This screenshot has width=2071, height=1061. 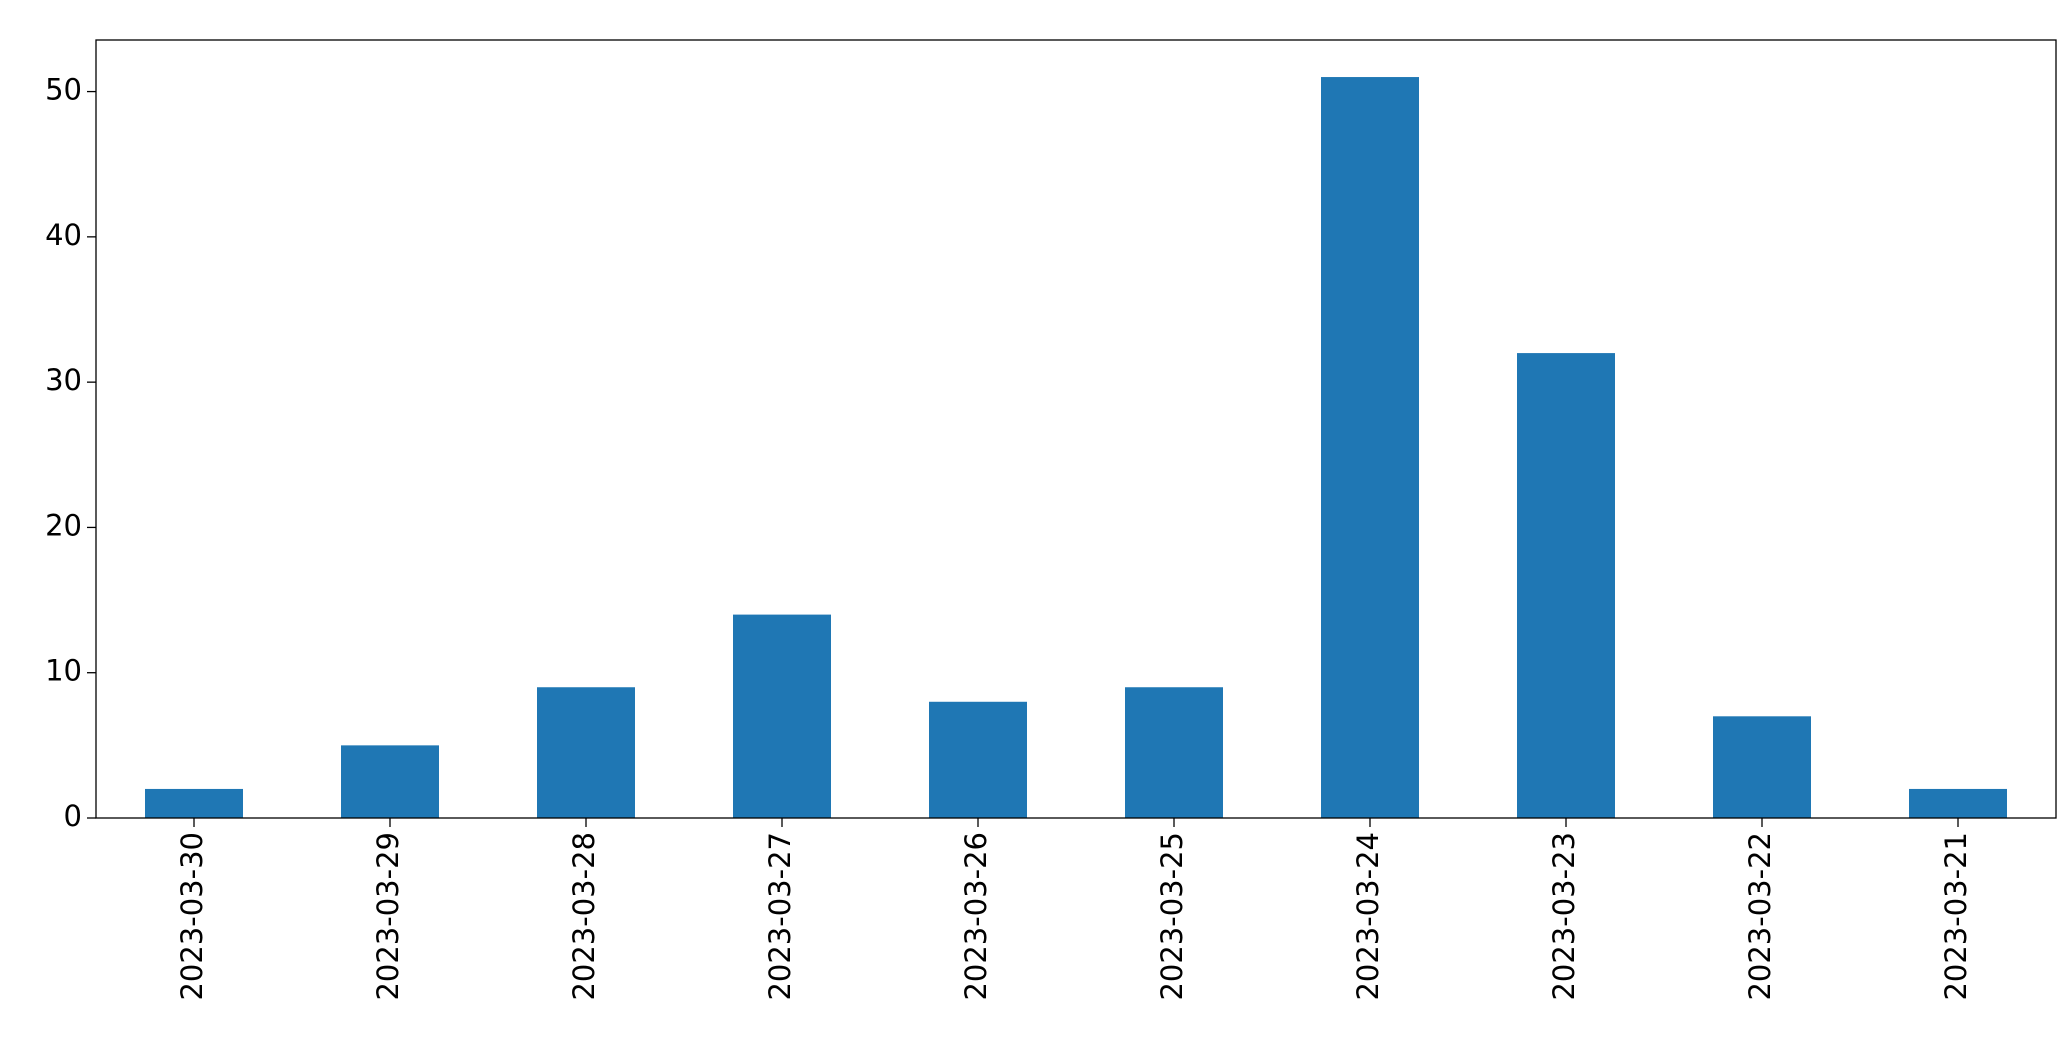 What do you see at coordinates (1760, 916) in the screenshot?
I see `x-tick-label: 2023-03-22` at bounding box center [1760, 916].